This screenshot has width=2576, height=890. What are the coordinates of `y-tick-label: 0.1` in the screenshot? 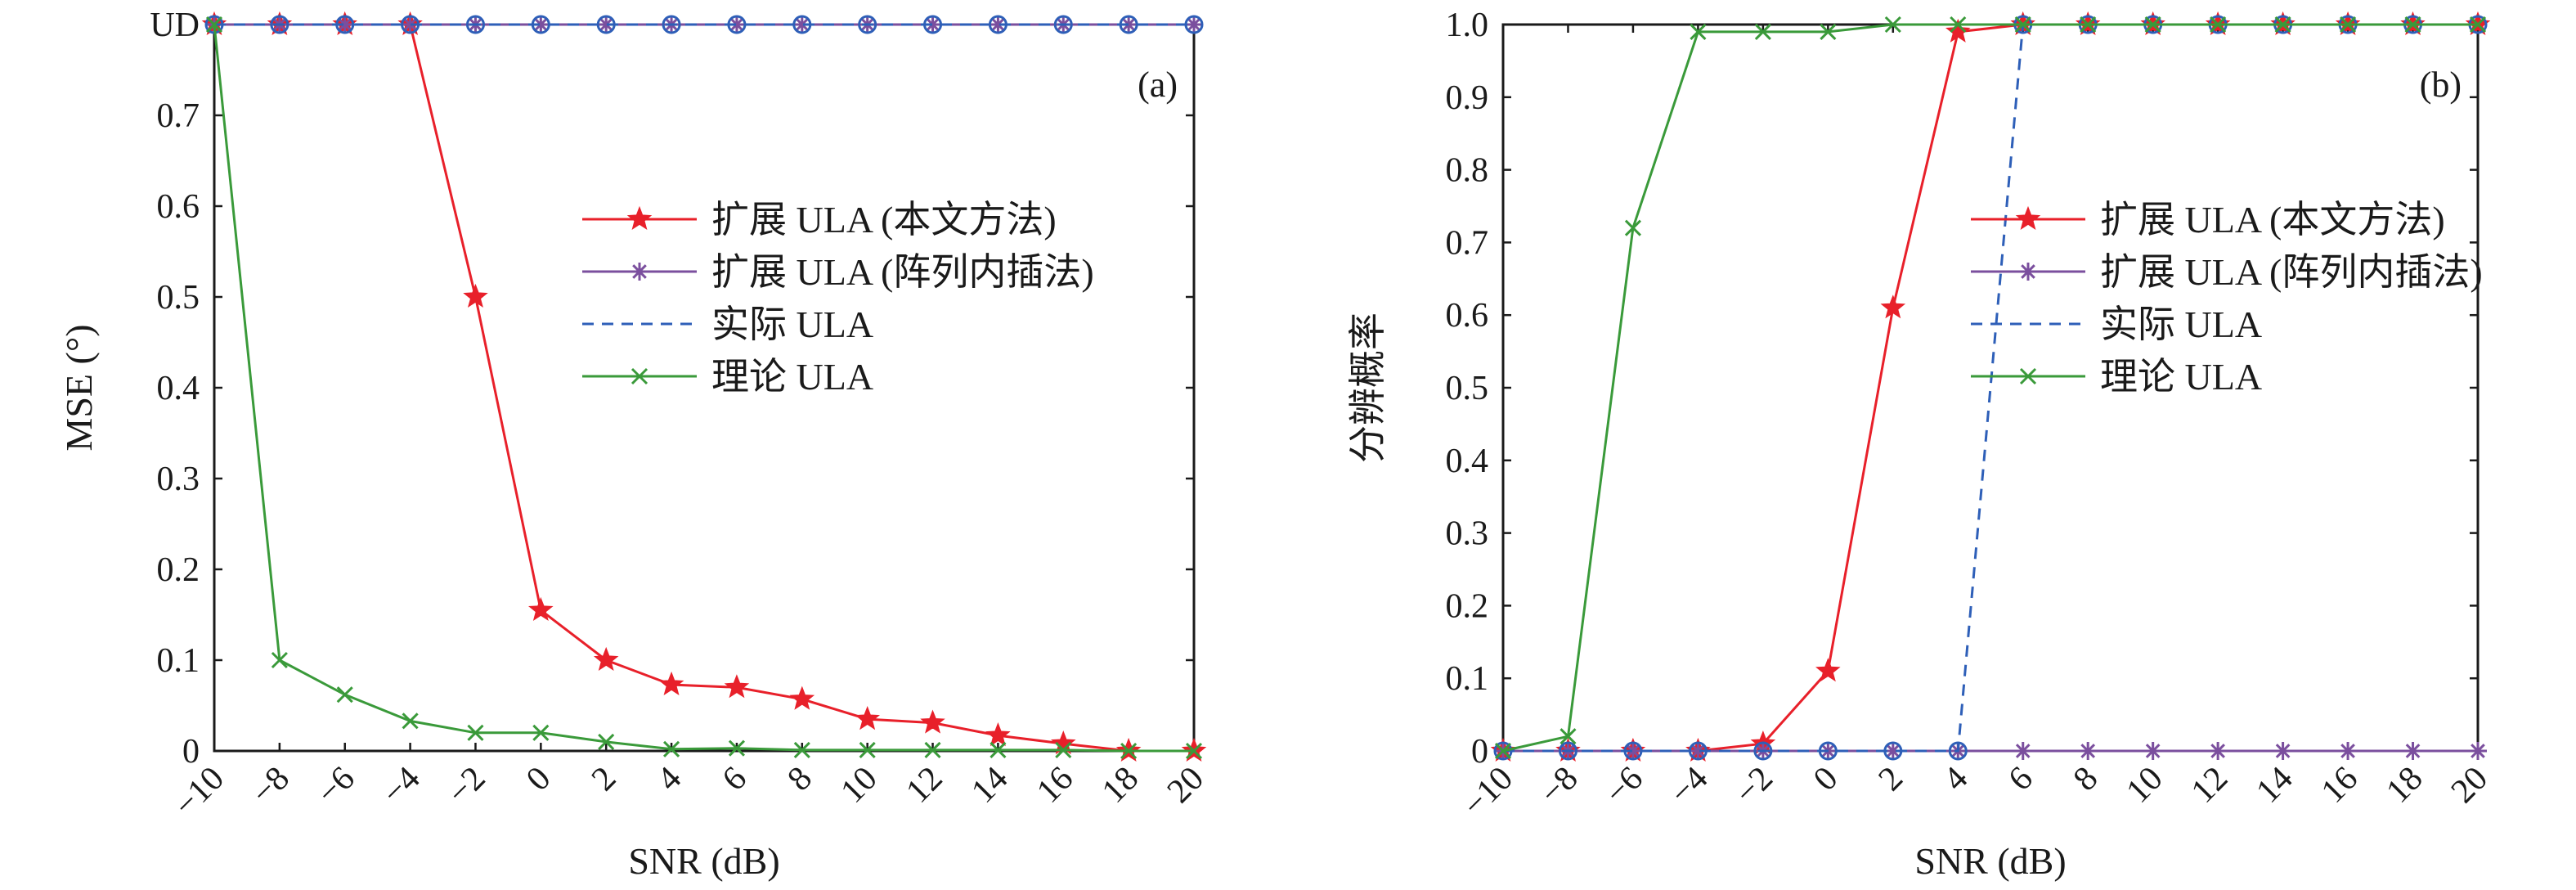 It's located at (178, 661).